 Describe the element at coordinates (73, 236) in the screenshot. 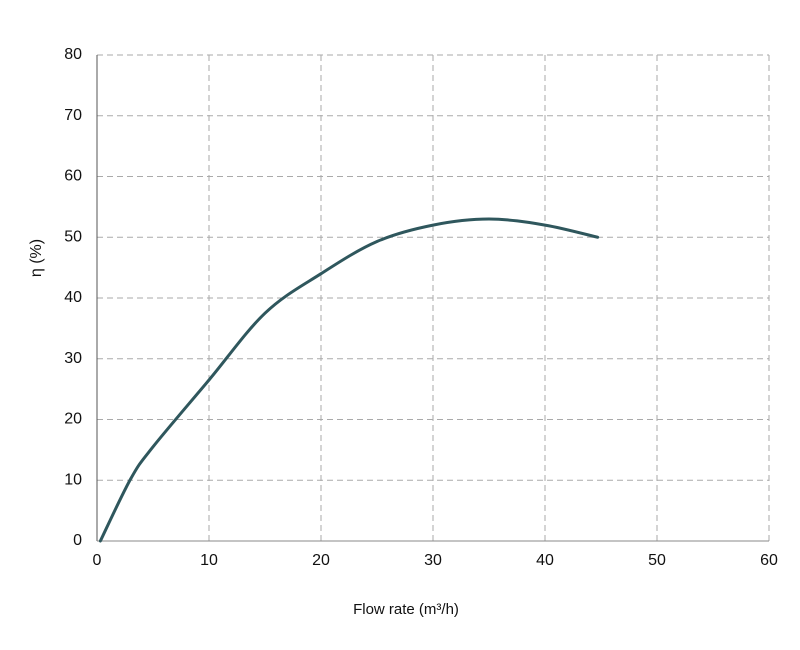

I see `y-tick-label: 50` at that location.